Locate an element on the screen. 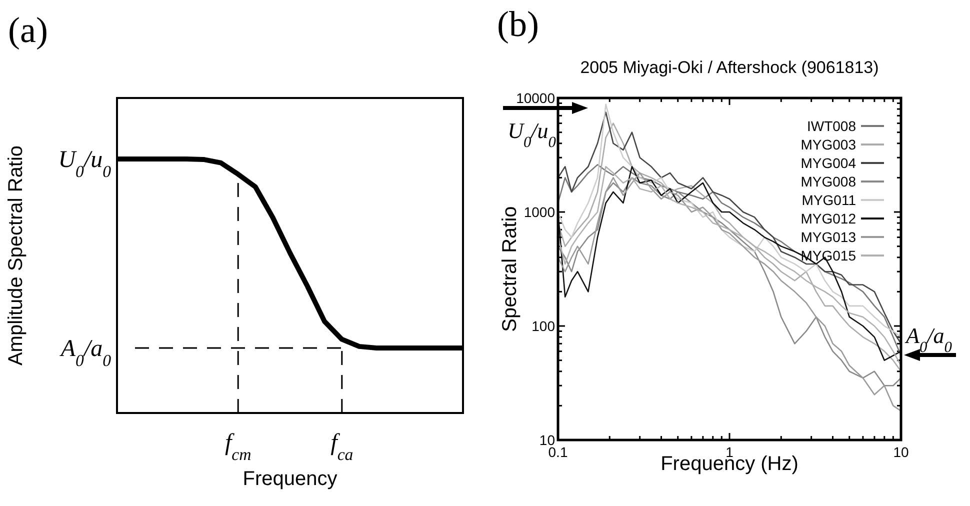 The width and height of the screenshot is (970, 506). legend-label: MYG012 is located at coordinates (828, 218).